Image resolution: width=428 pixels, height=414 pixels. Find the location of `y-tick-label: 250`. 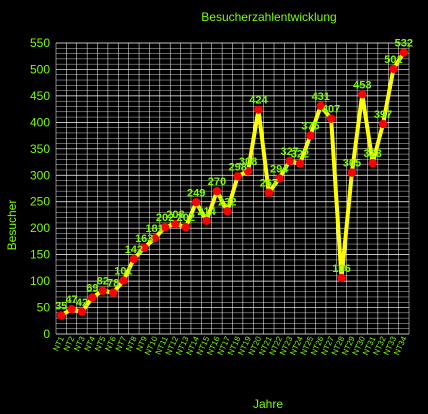

y-tick-label: 250 is located at coordinates (40, 202).